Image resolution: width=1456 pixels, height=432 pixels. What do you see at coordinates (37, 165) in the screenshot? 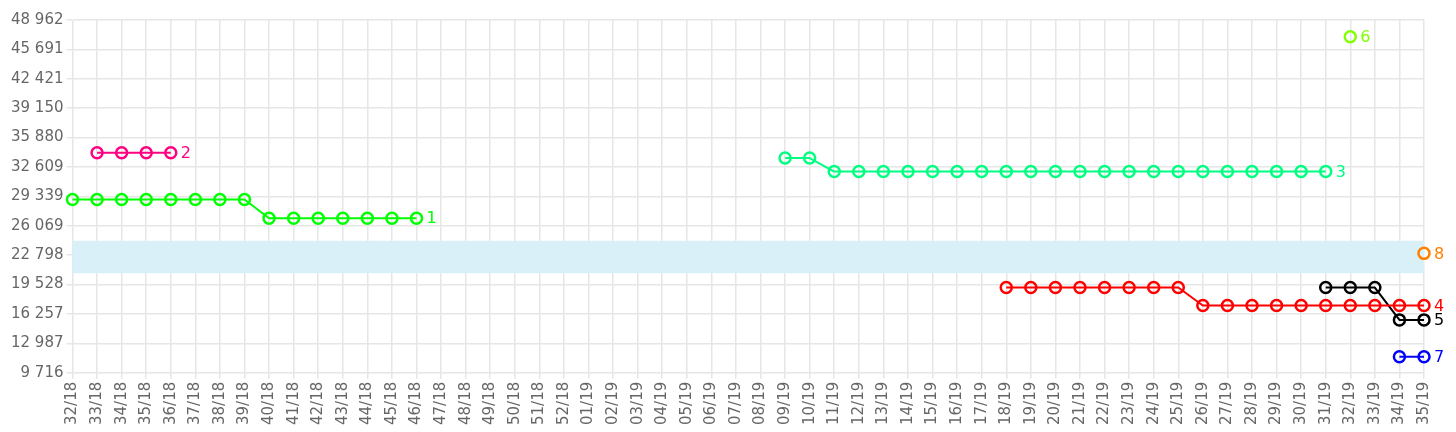
I see `y-tick-label: 32 609` at bounding box center [37, 165].